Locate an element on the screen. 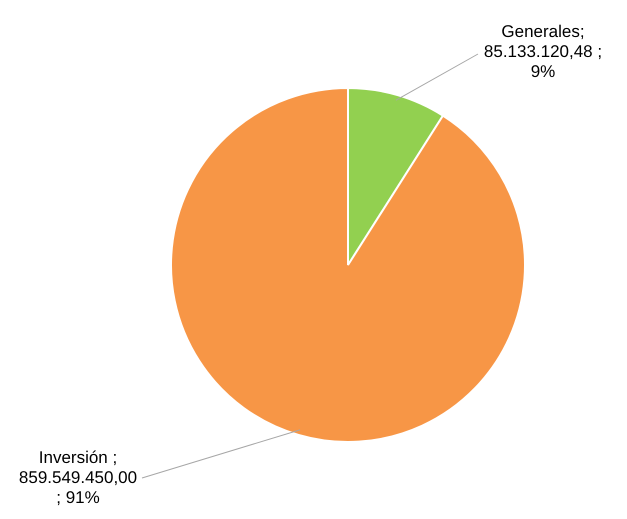  slice-label: Generales; 85.133.120,48 ; 9% is located at coordinates (543, 52).